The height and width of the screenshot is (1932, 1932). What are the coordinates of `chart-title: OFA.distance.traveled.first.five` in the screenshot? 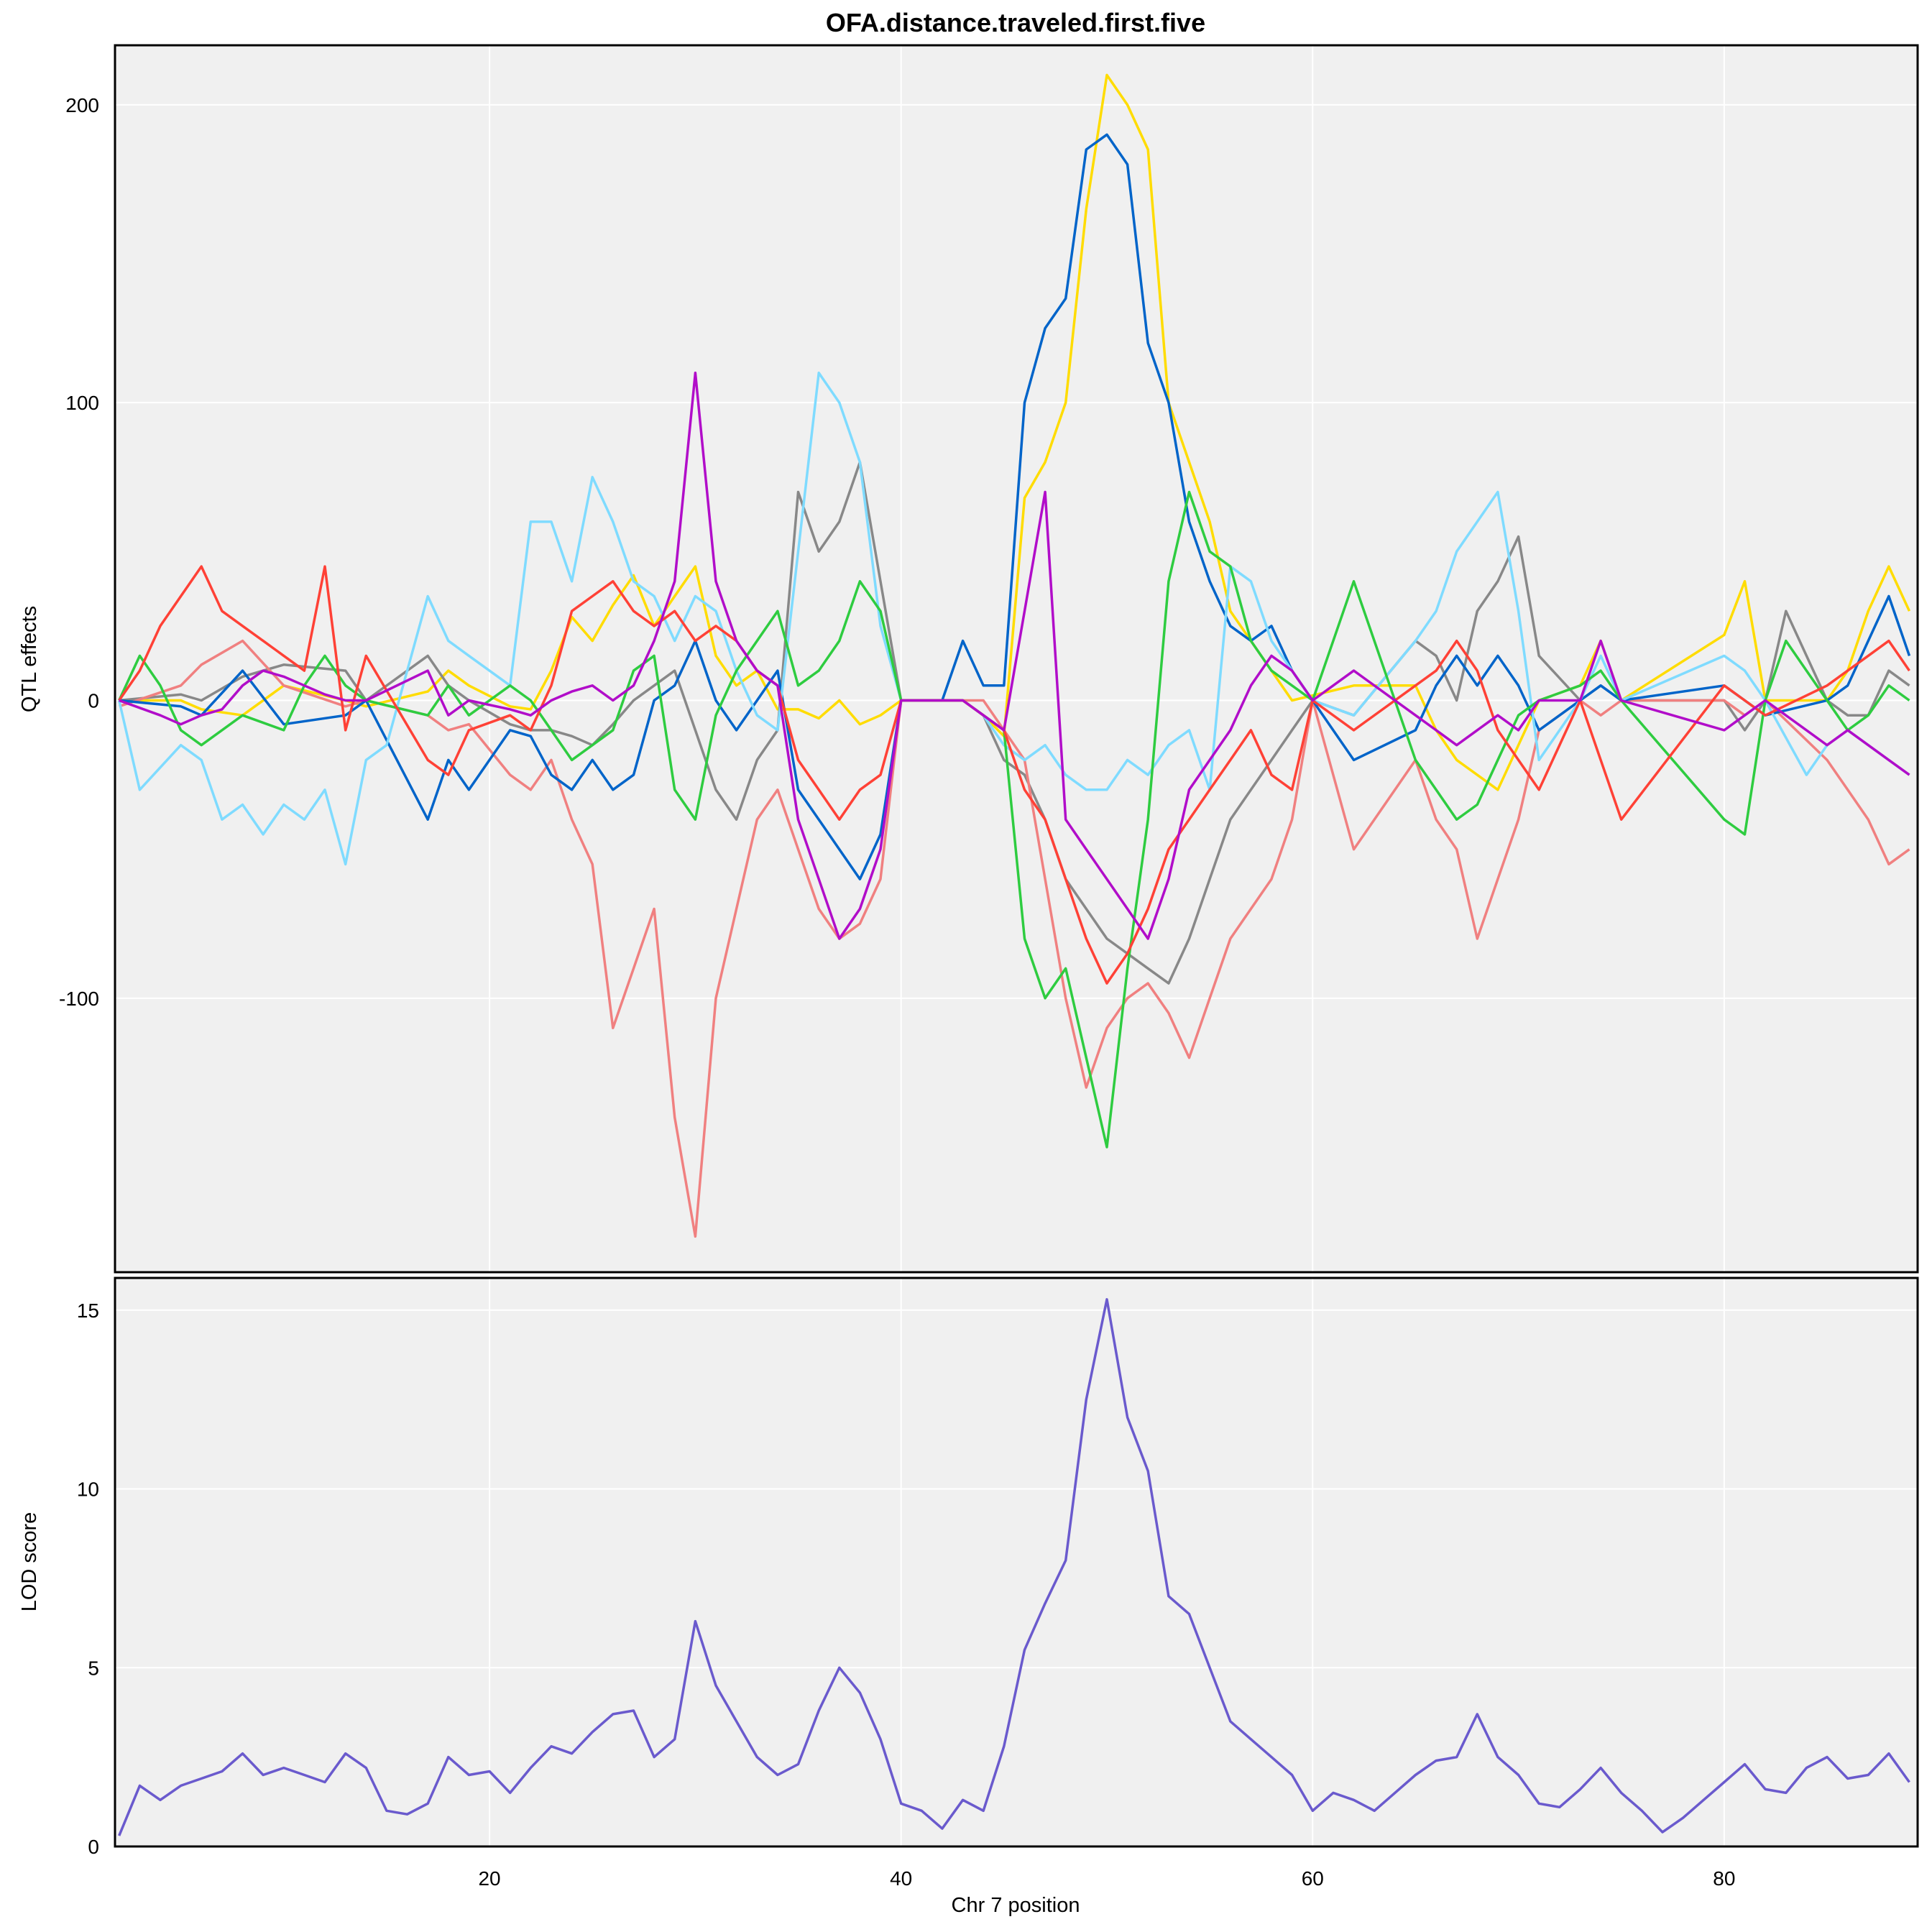 It's located at (1015, 22).